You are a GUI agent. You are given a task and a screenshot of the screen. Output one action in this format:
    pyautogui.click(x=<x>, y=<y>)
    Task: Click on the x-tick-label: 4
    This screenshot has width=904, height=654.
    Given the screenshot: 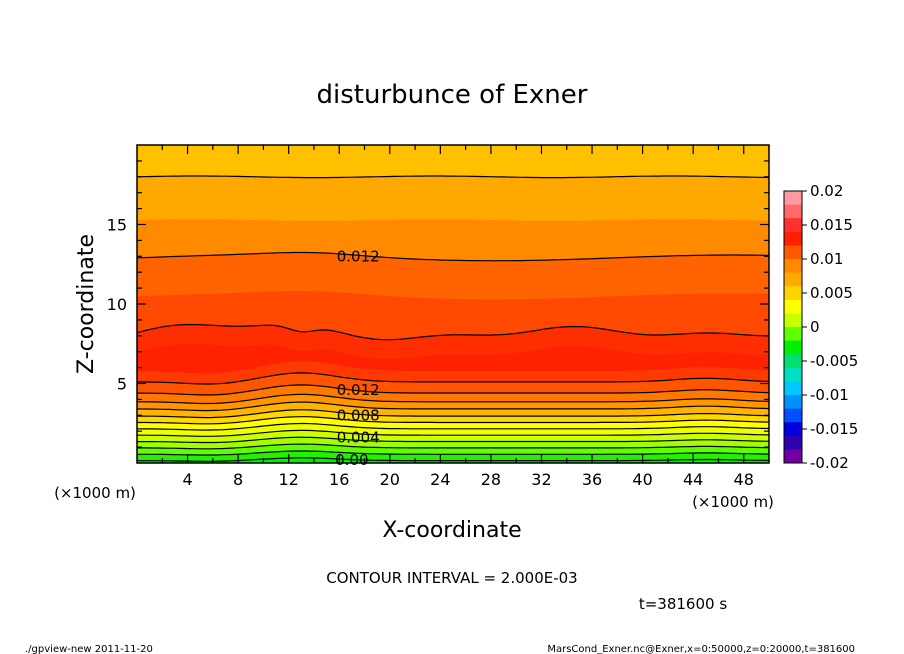 What is the action you would take?
    pyautogui.click(x=187, y=479)
    